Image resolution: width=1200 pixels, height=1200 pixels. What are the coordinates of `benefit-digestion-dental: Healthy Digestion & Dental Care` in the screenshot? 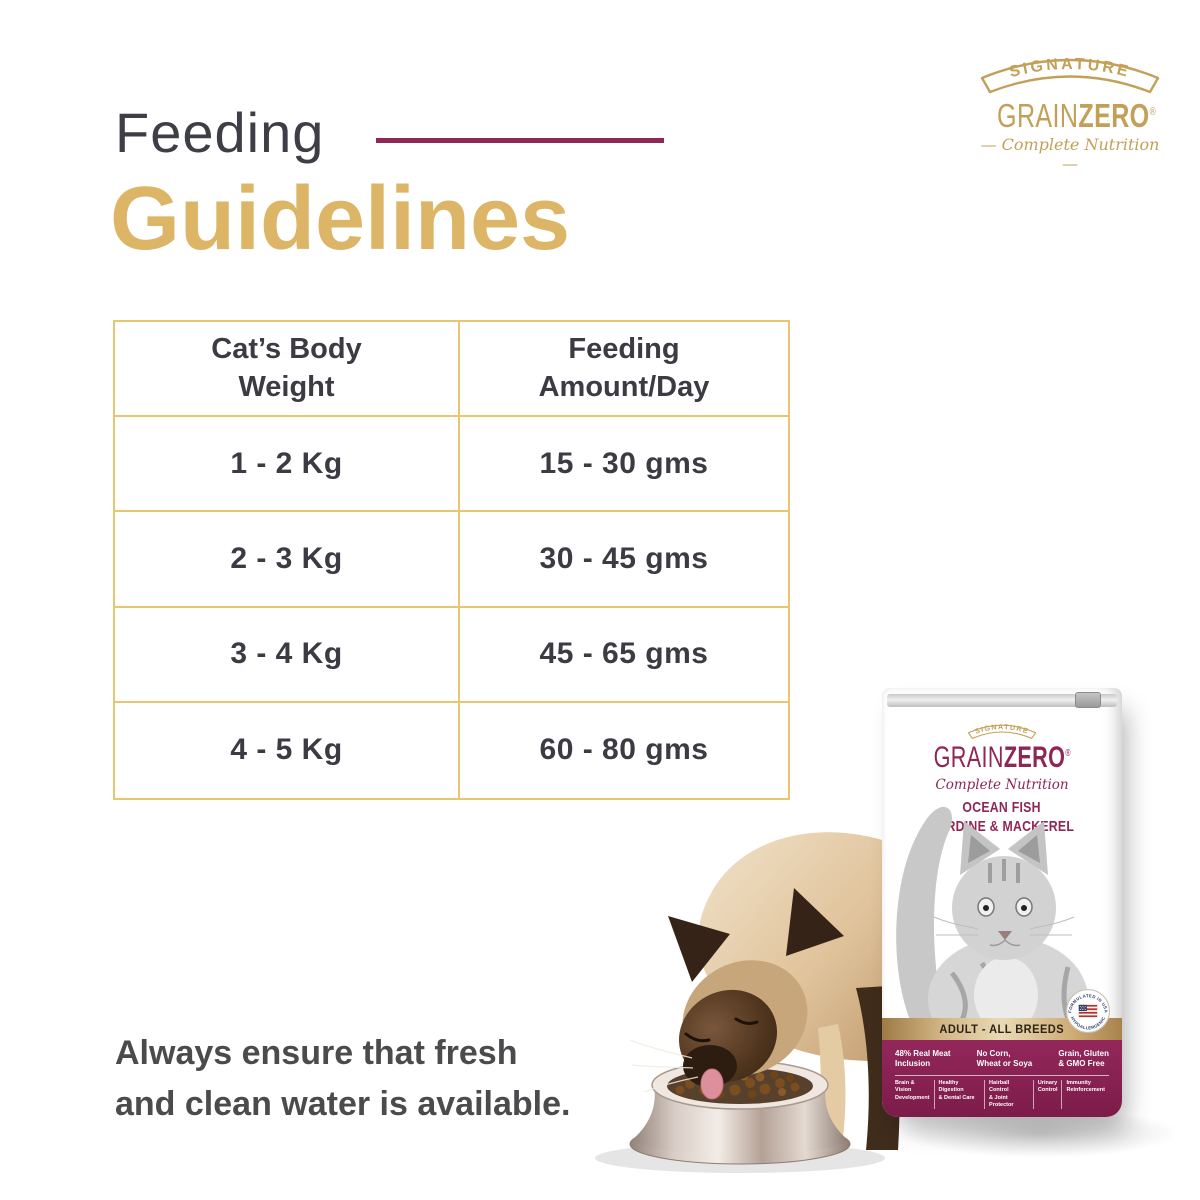 It's located at (959, 1094).